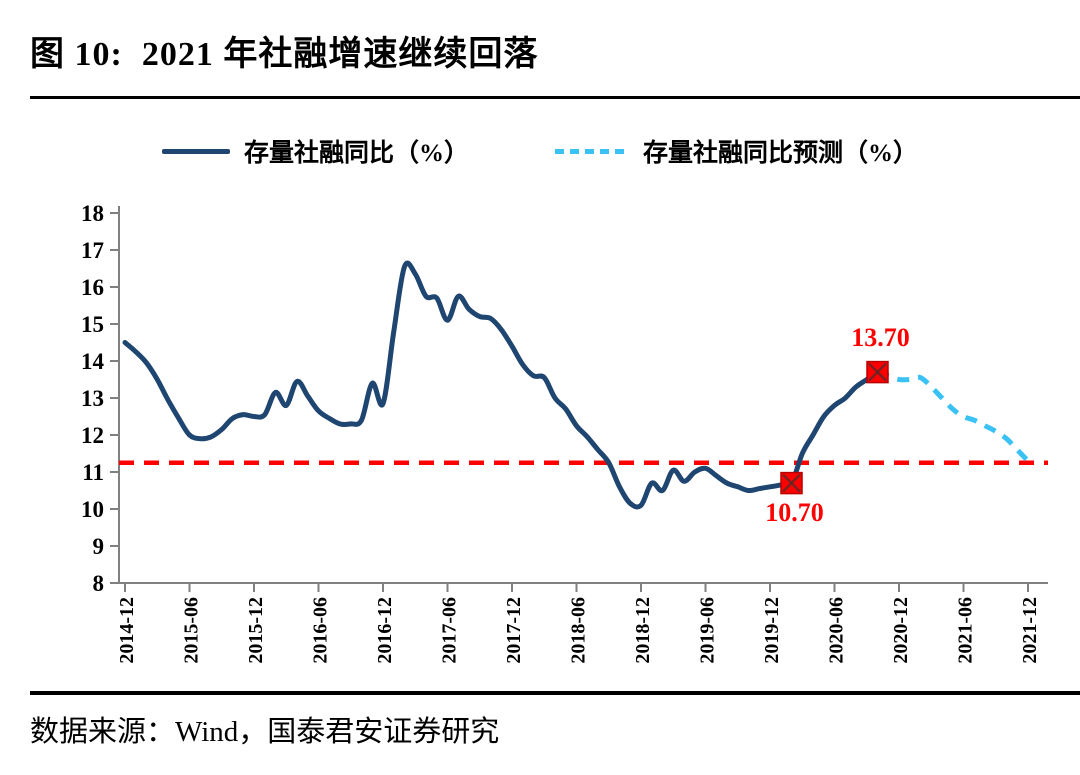 The height and width of the screenshot is (775, 1080). What do you see at coordinates (92, 324) in the screenshot?
I see `y-tick-label: 15` at bounding box center [92, 324].